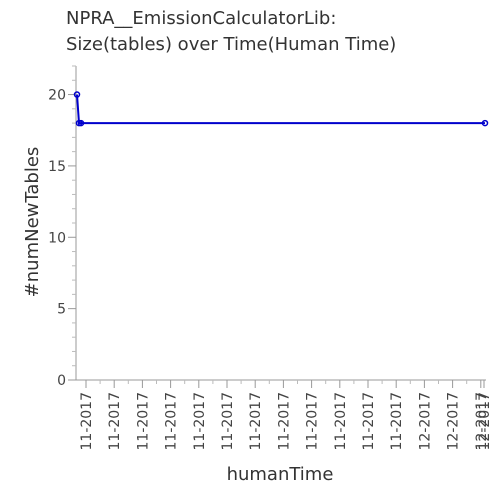  I want to click on y-axis: 0 5 10 15 20, so click(62, 227).